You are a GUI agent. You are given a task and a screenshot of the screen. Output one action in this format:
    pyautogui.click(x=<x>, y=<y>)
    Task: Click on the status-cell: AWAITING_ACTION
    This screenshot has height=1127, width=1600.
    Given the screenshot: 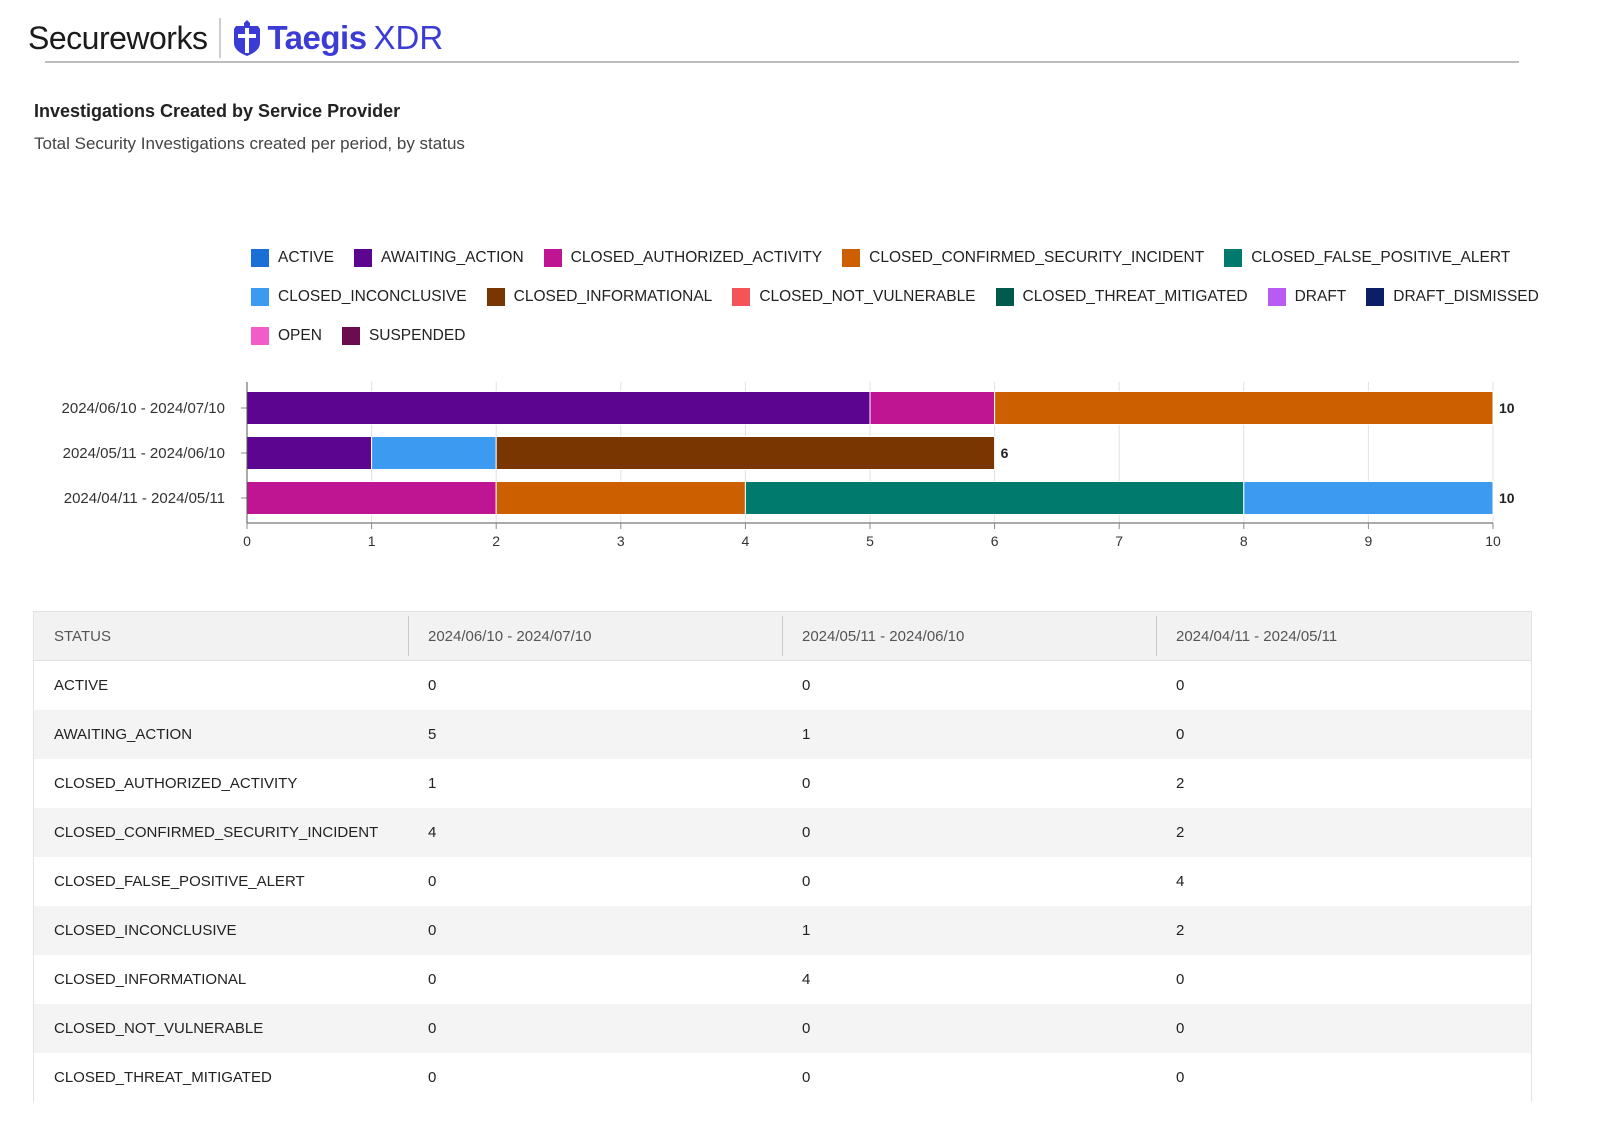 What is the action you would take?
    pyautogui.click(x=123, y=734)
    